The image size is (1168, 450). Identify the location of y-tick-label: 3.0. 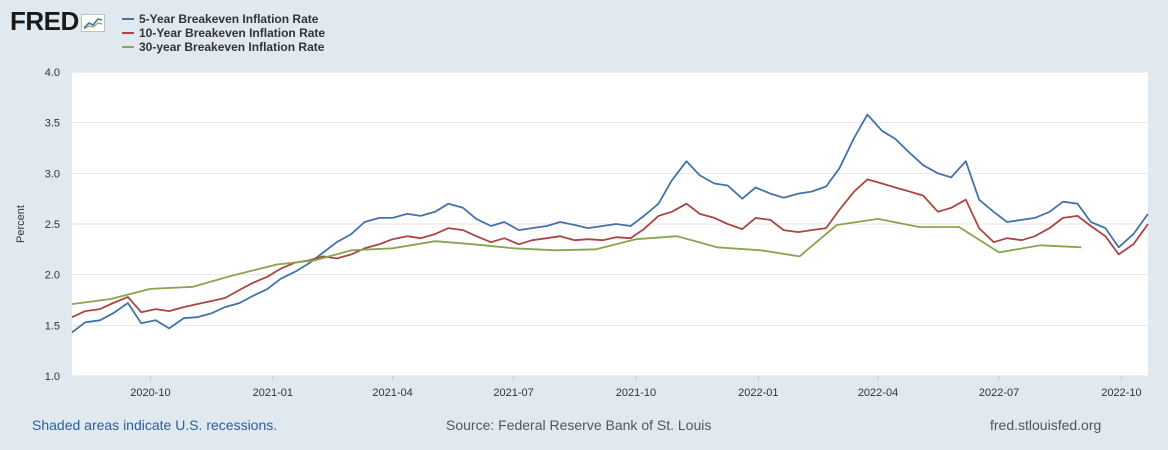
(52, 174).